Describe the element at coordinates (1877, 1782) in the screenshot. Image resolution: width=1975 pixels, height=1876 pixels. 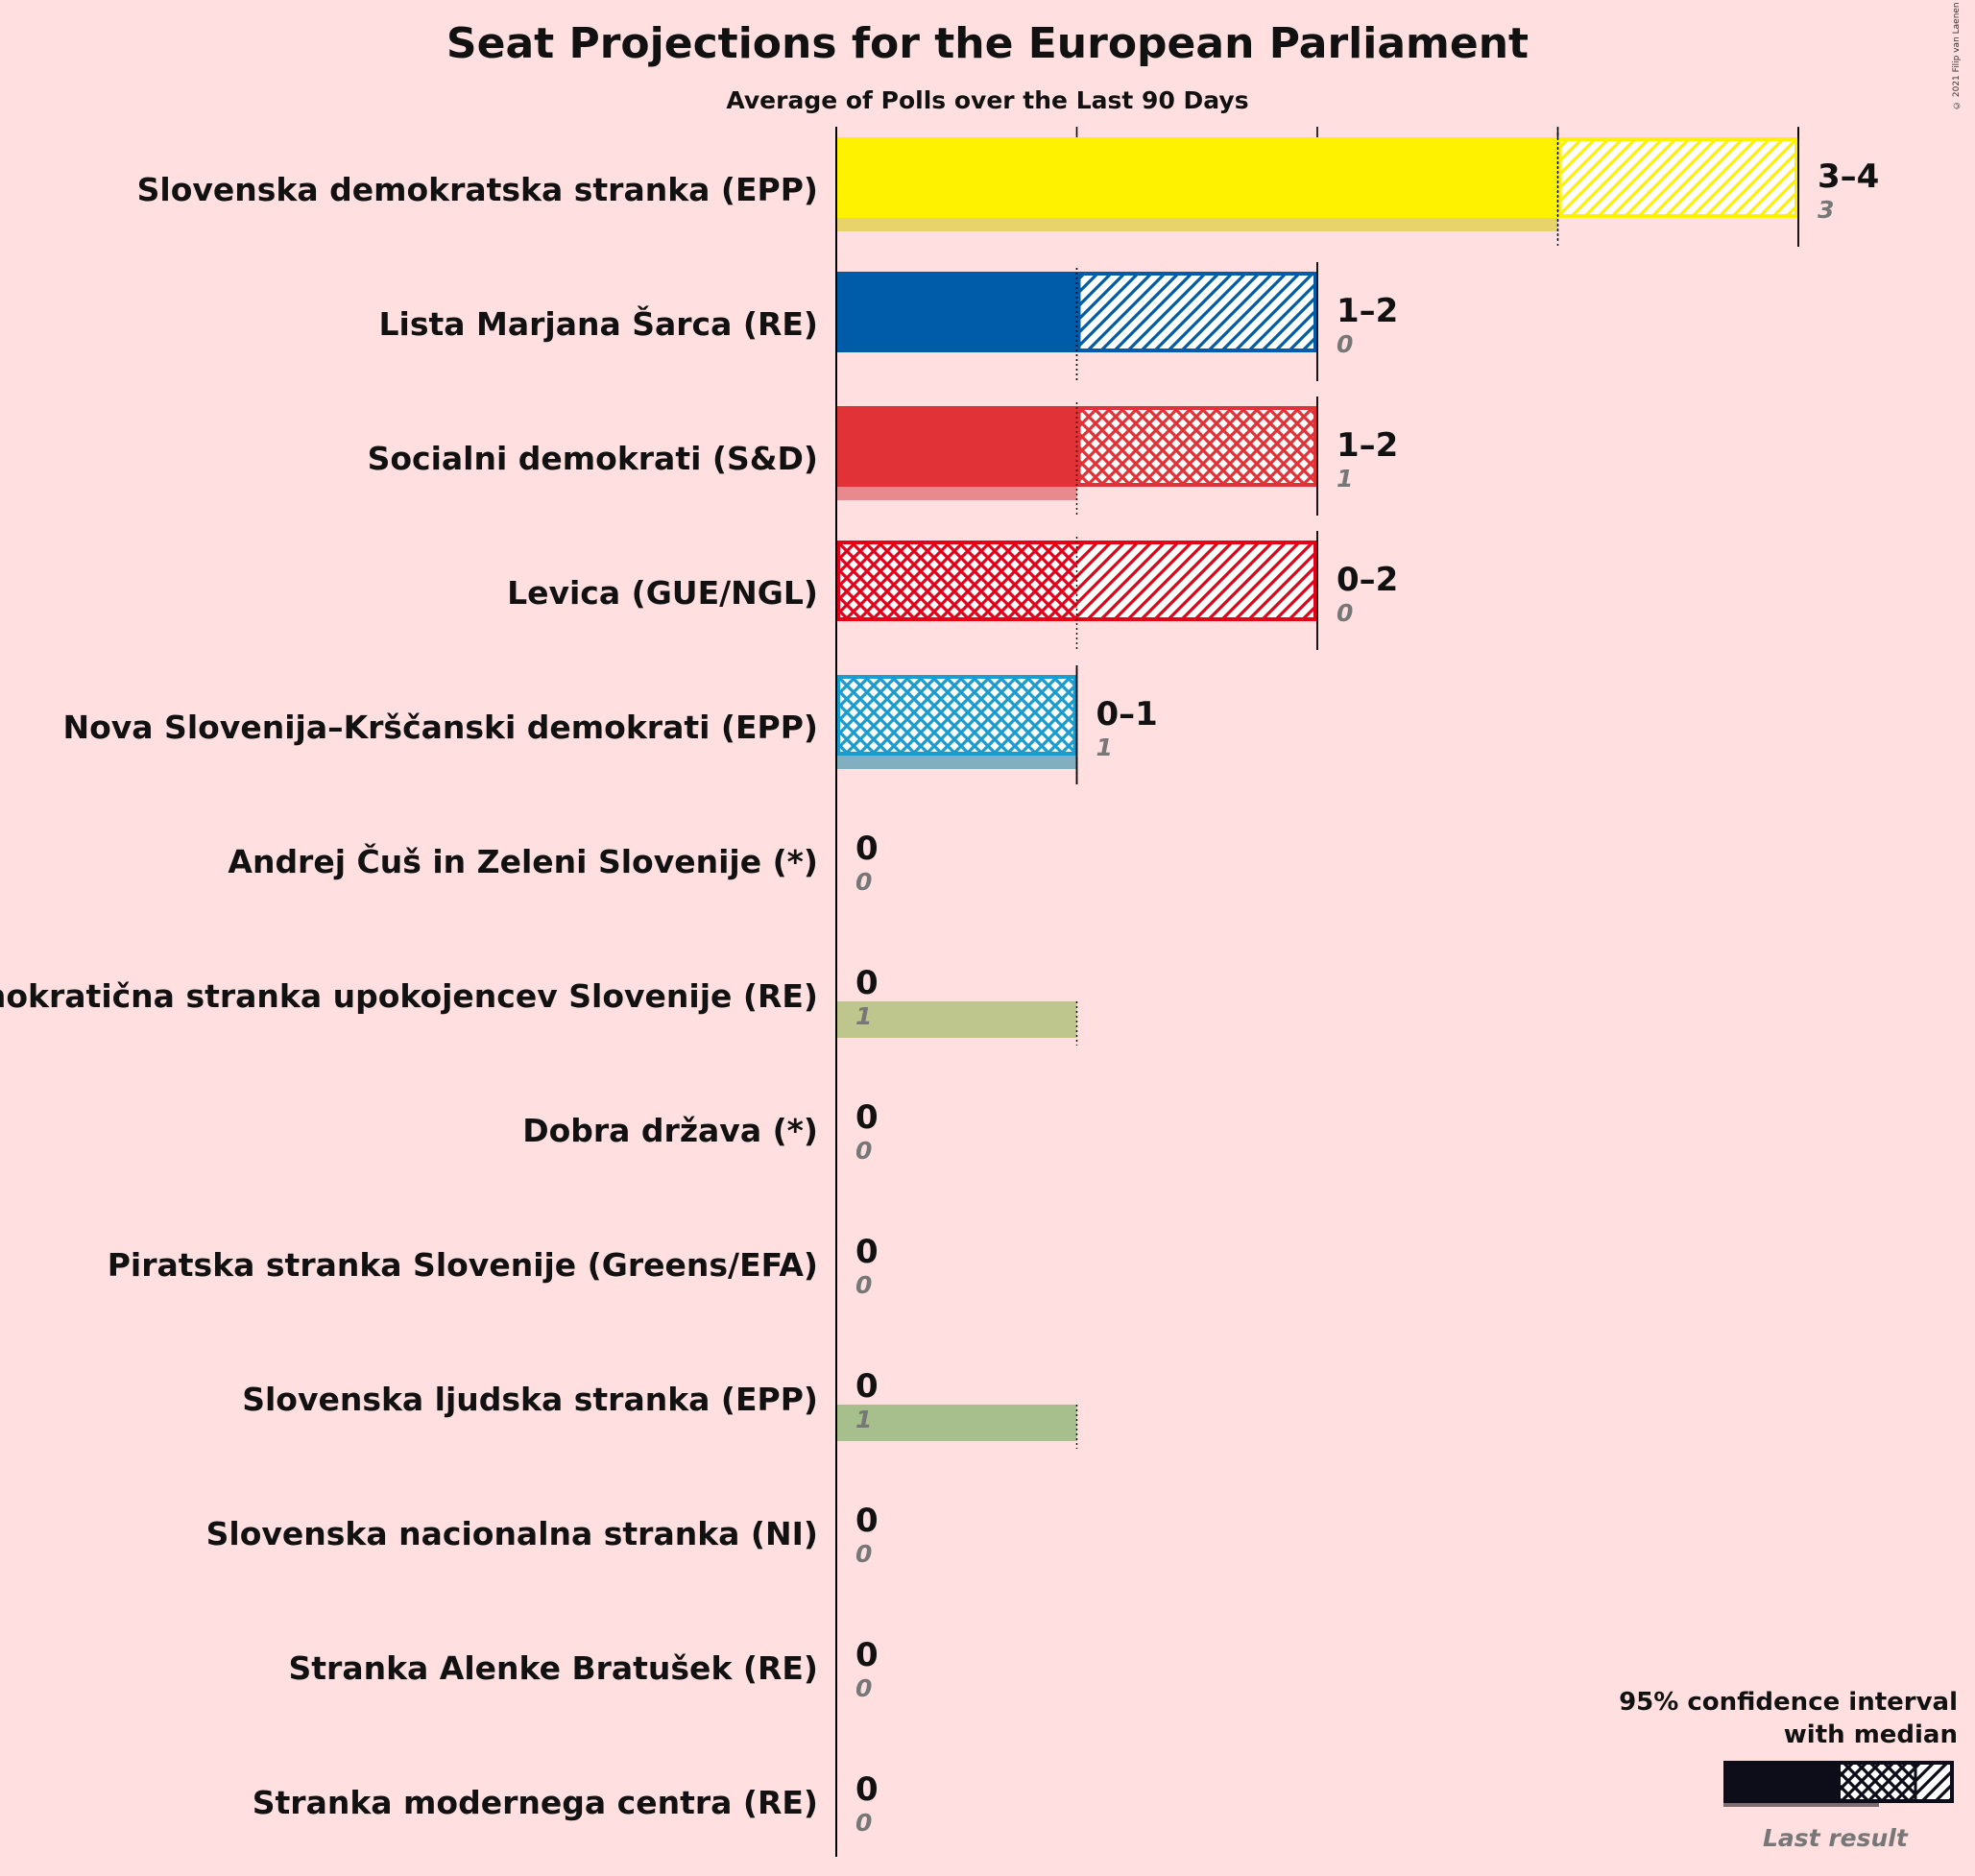
I see `legend-cross-swatch` at that location.